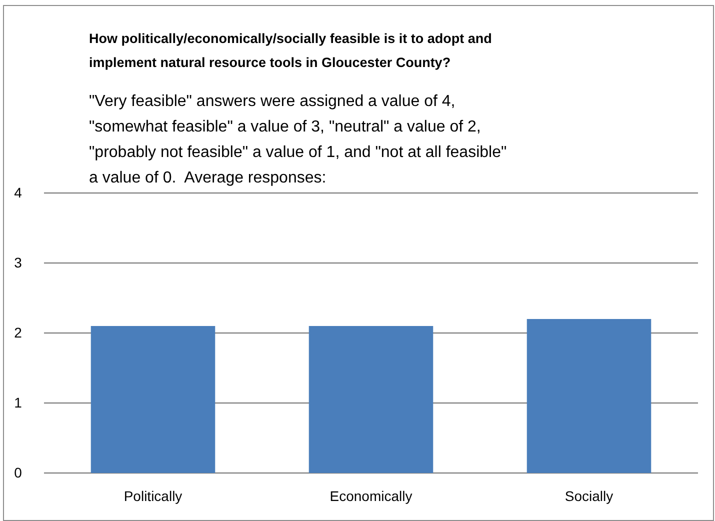  What do you see at coordinates (18, 192) in the screenshot?
I see `y-tick-label: 4` at bounding box center [18, 192].